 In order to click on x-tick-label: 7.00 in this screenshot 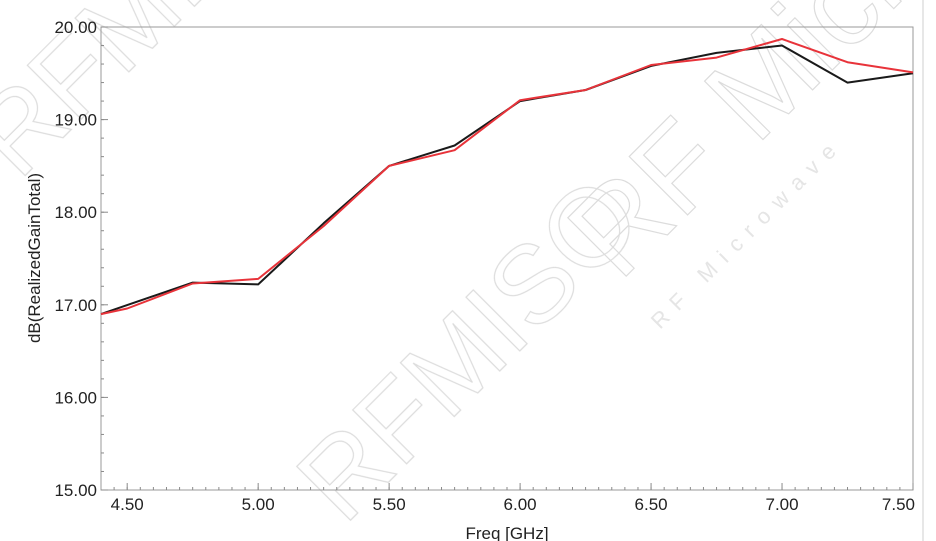, I will do `click(781, 504)`.